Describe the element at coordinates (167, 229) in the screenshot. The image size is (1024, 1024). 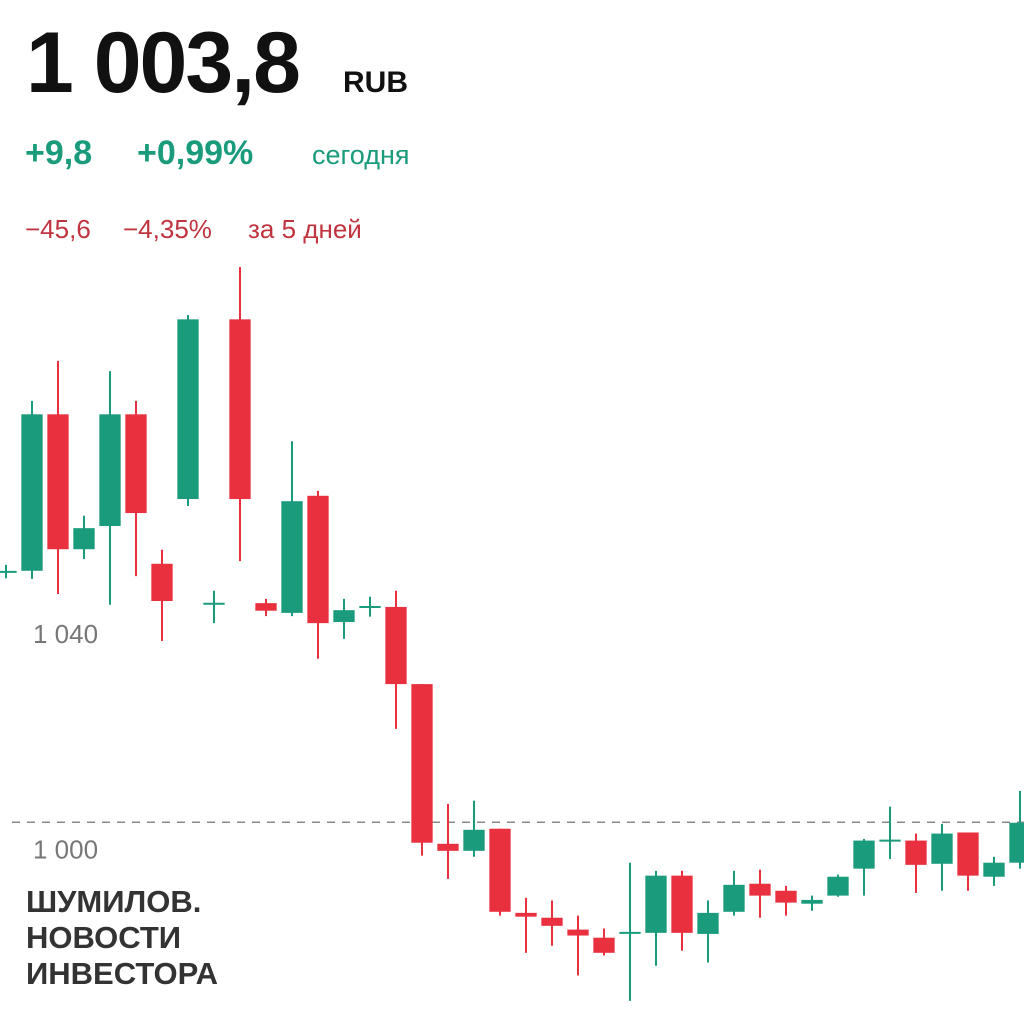
I see `week-change-pct: −4,35%` at that location.